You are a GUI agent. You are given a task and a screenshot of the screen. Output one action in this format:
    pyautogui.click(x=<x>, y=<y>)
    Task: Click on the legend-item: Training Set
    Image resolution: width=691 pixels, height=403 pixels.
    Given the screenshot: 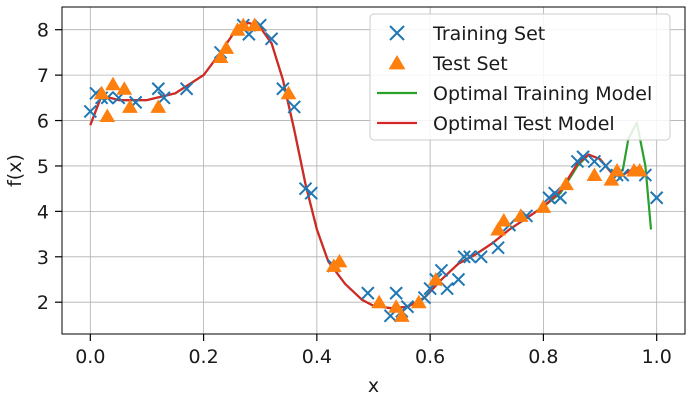 What is the action you would take?
    pyautogui.click(x=467, y=34)
    